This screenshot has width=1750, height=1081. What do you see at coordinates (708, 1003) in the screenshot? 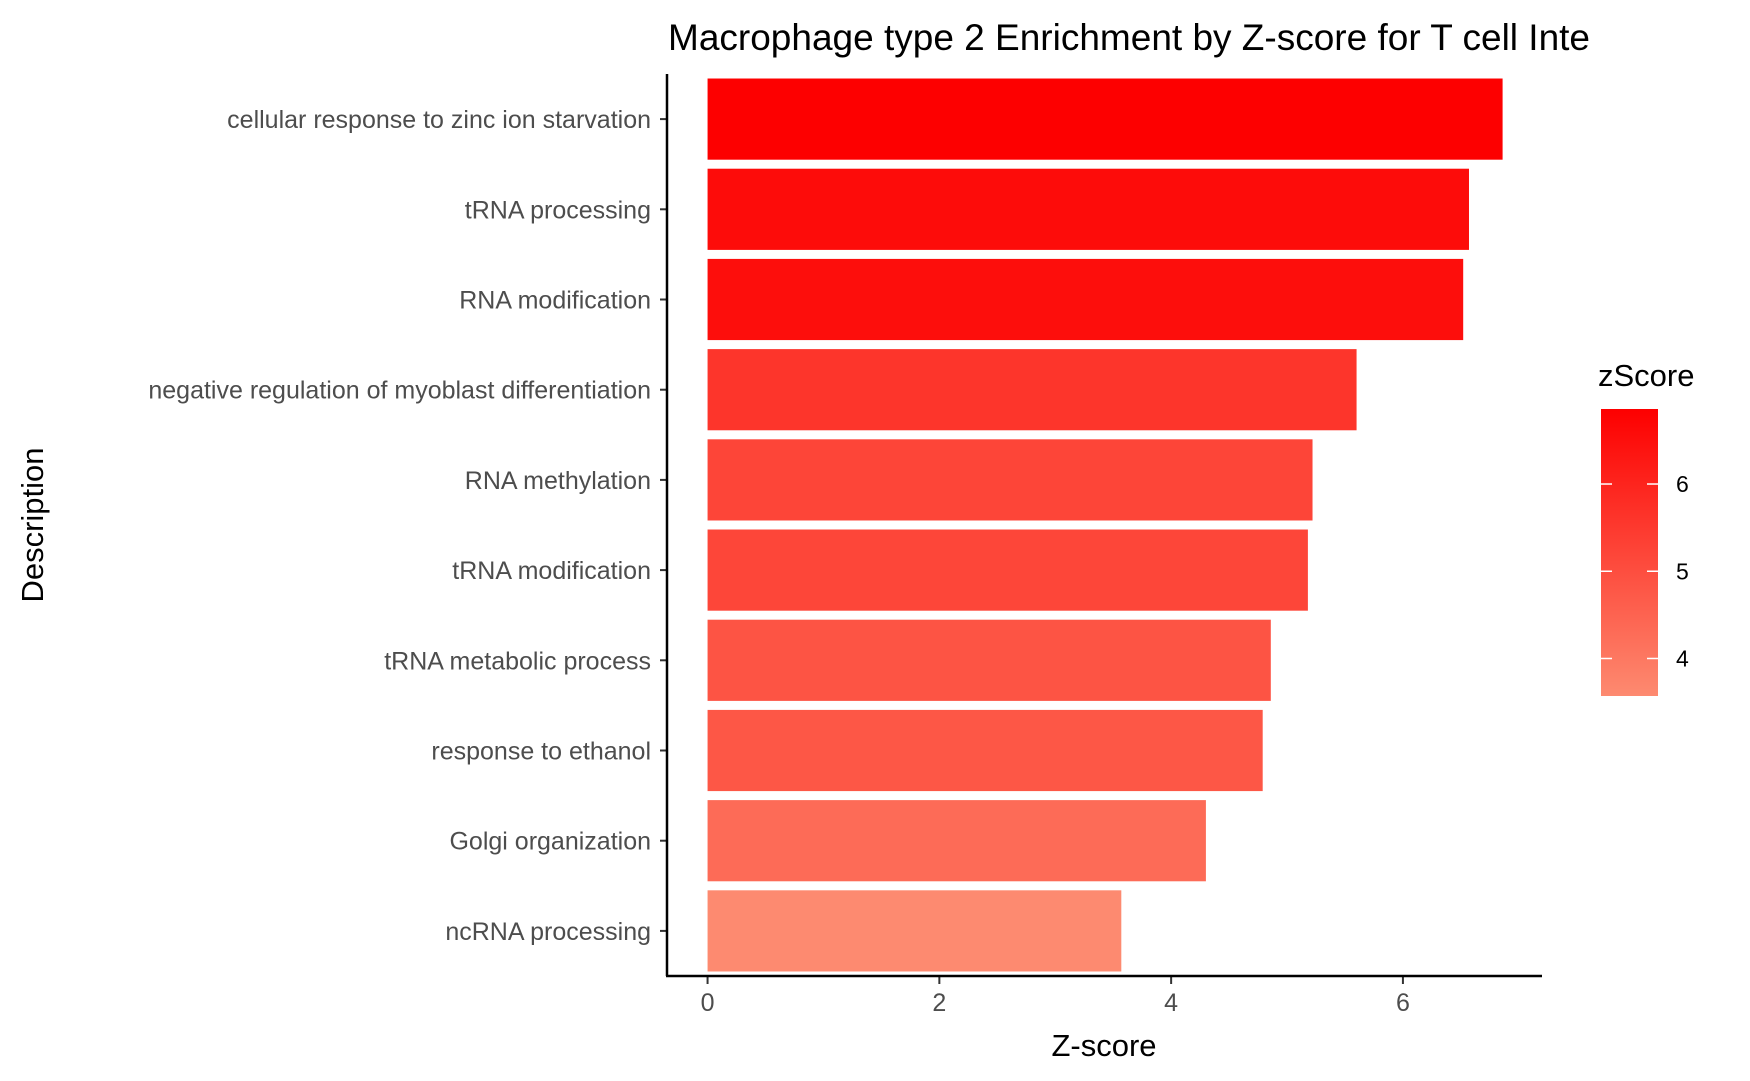
I see `x-tick-label: 0` at bounding box center [708, 1003].